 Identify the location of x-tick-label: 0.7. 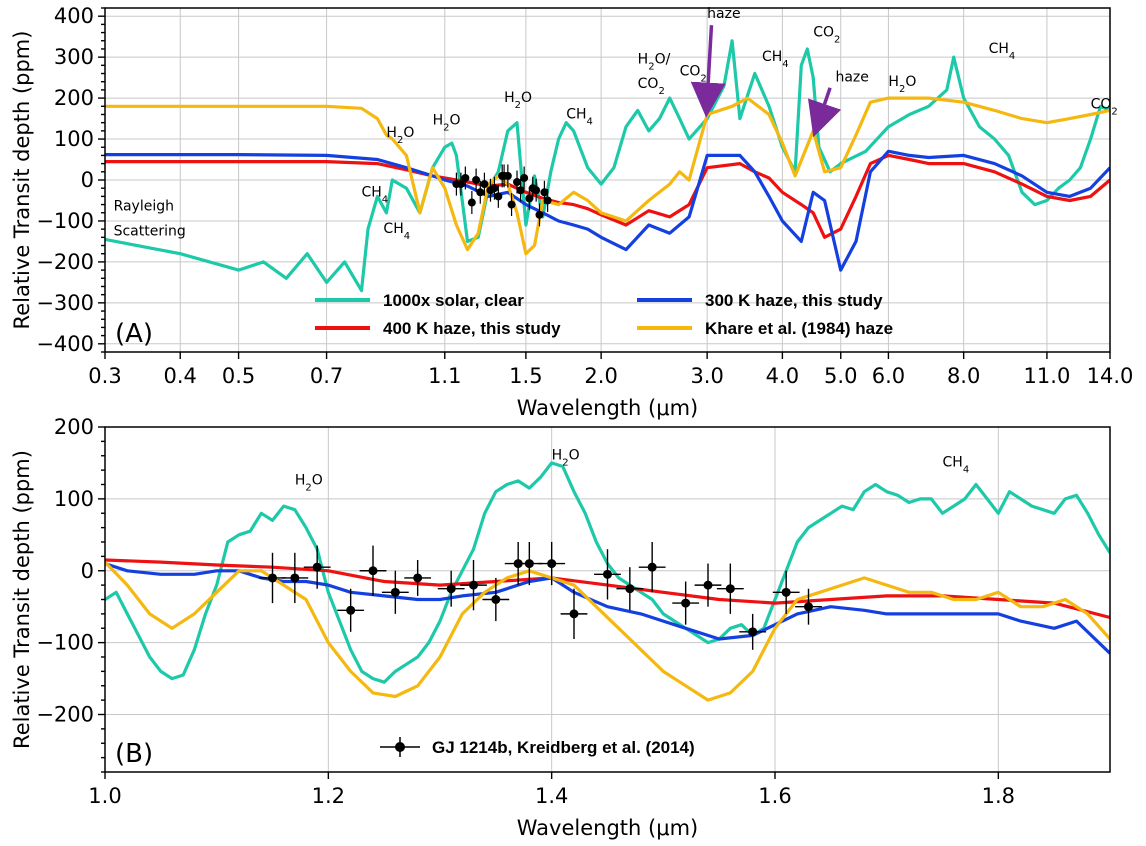
(326, 376).